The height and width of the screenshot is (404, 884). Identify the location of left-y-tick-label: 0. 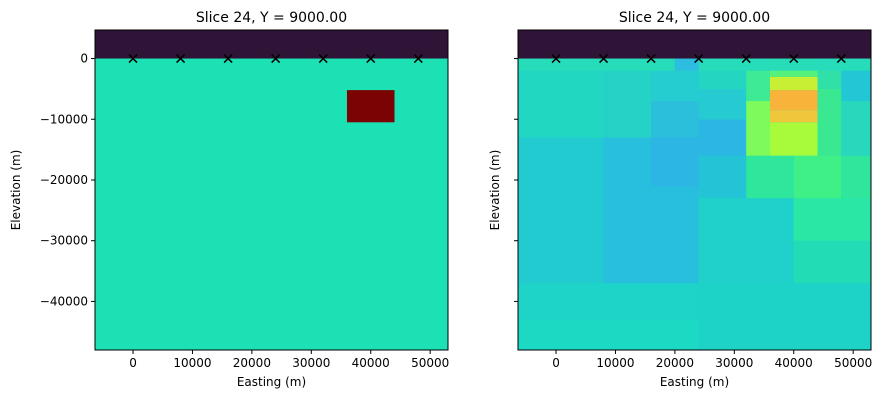
(84, 59).